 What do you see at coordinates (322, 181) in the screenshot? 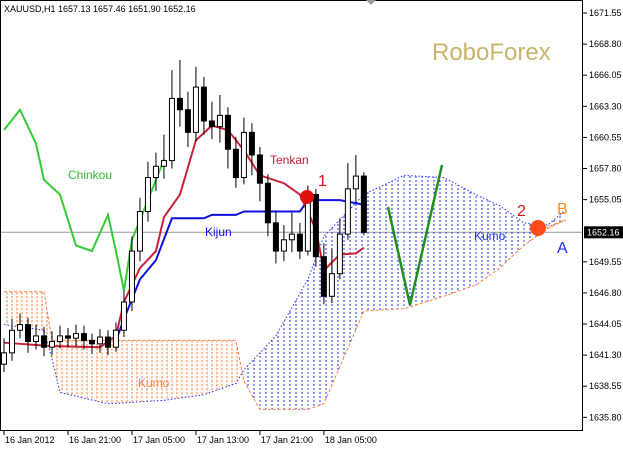
I see `annotation: 1` at bounding box center [322, 181].